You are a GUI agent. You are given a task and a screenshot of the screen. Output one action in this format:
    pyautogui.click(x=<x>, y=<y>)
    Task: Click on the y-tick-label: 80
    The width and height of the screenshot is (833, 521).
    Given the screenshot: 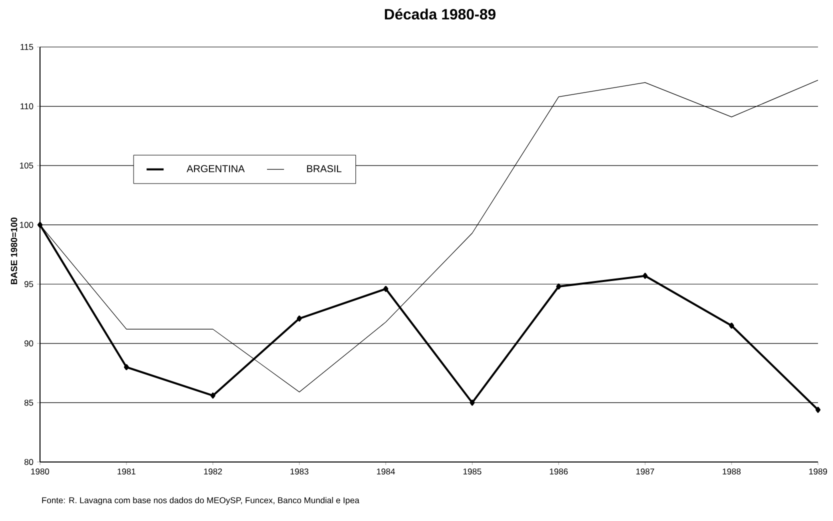 What is the action you would take?
    pyautogui.click(x=29, y=461)
    